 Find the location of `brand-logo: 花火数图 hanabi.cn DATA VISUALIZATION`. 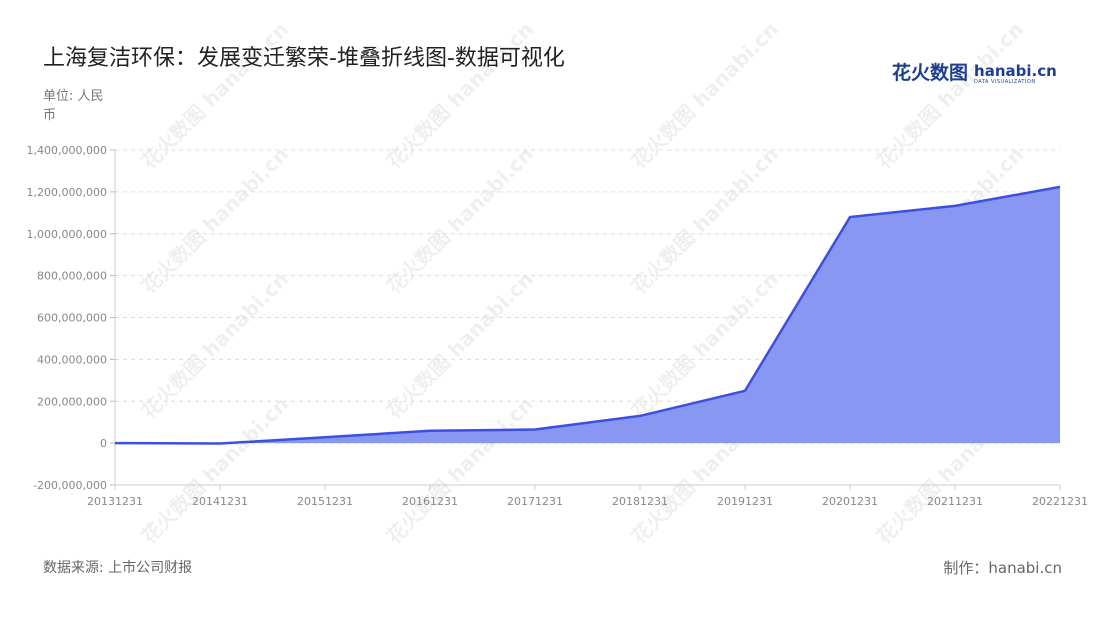

brand-logo: 花火数图 hanabi.cn DATA VISUALIZATION is located at coordinates (974, 71).